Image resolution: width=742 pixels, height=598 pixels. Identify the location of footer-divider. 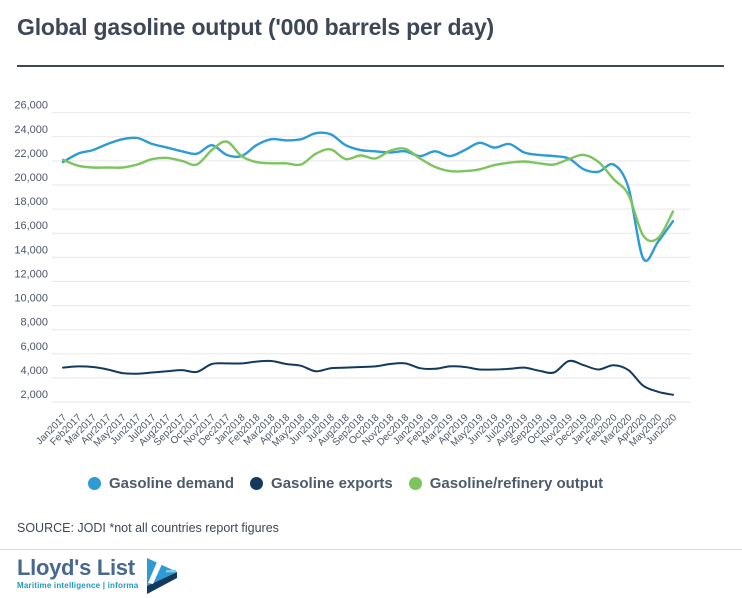
(371, 549).